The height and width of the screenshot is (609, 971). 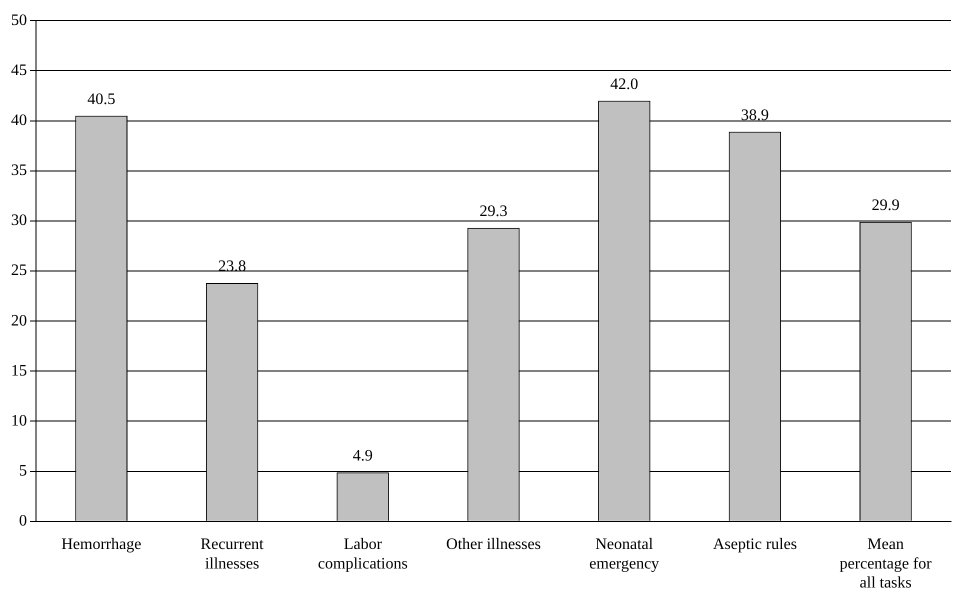 What do you see at coordinates (19, 271) in the screenshot?
I see `y-tick-label: 25` at bounding box center [19, 271].